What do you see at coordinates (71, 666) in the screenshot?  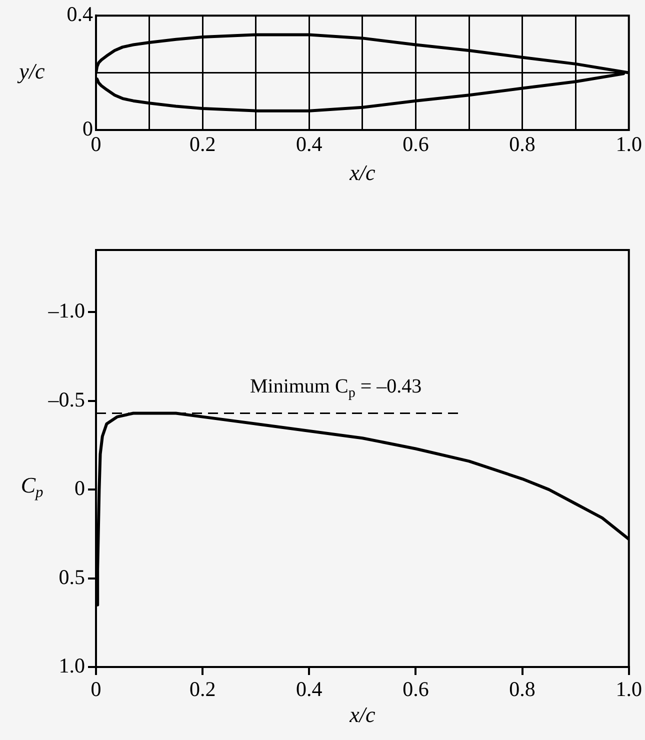 I see `y-tick-label: 1.0` at bounding box center [71, 666].